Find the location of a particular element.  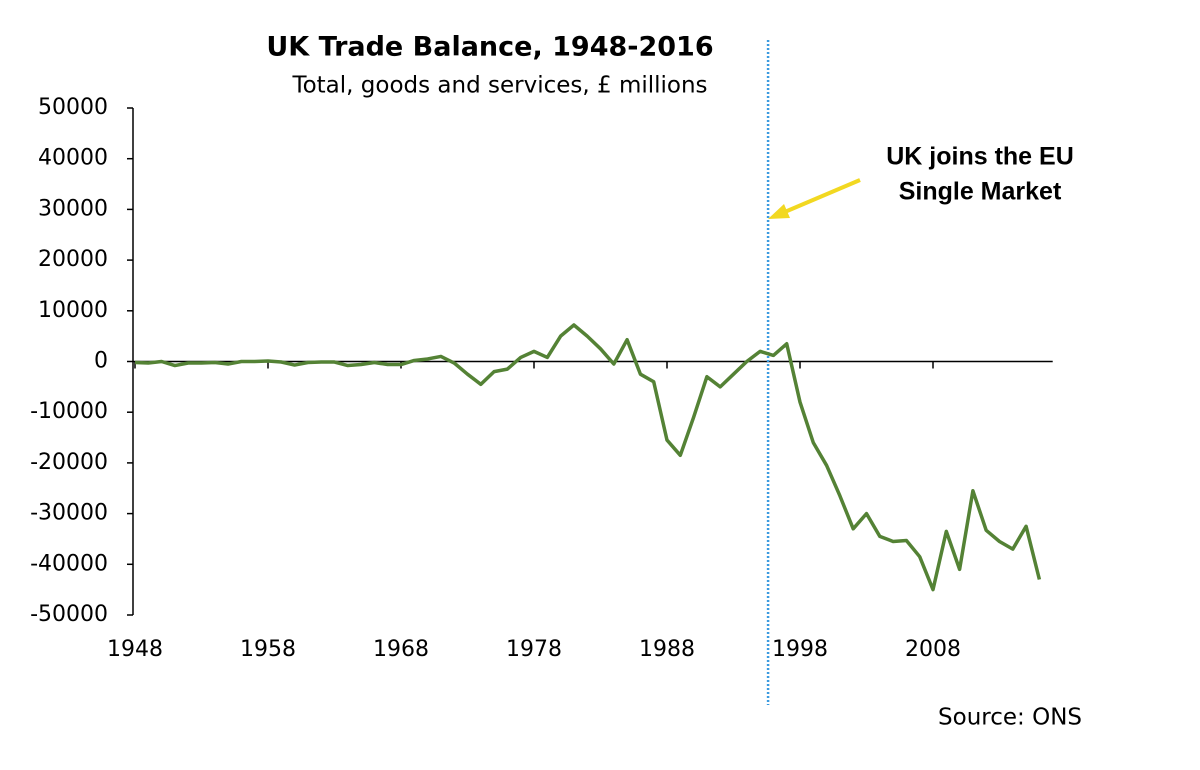

source: Source: ONS is located at coordinates (1010, 718).